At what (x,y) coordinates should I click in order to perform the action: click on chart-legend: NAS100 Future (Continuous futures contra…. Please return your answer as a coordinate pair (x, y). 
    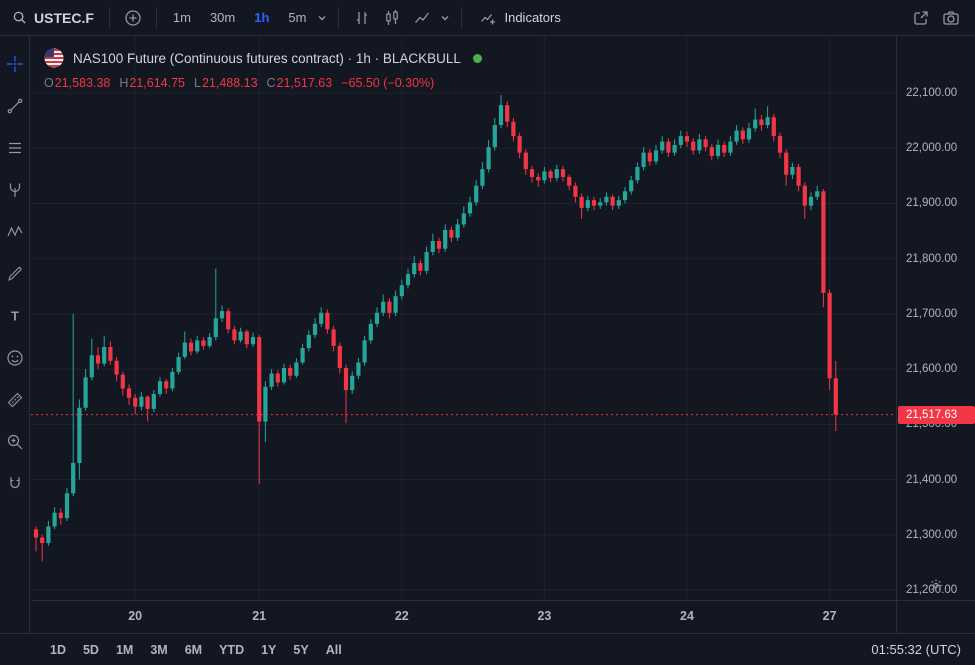
    Looking at the image, I should click on (263, 69).